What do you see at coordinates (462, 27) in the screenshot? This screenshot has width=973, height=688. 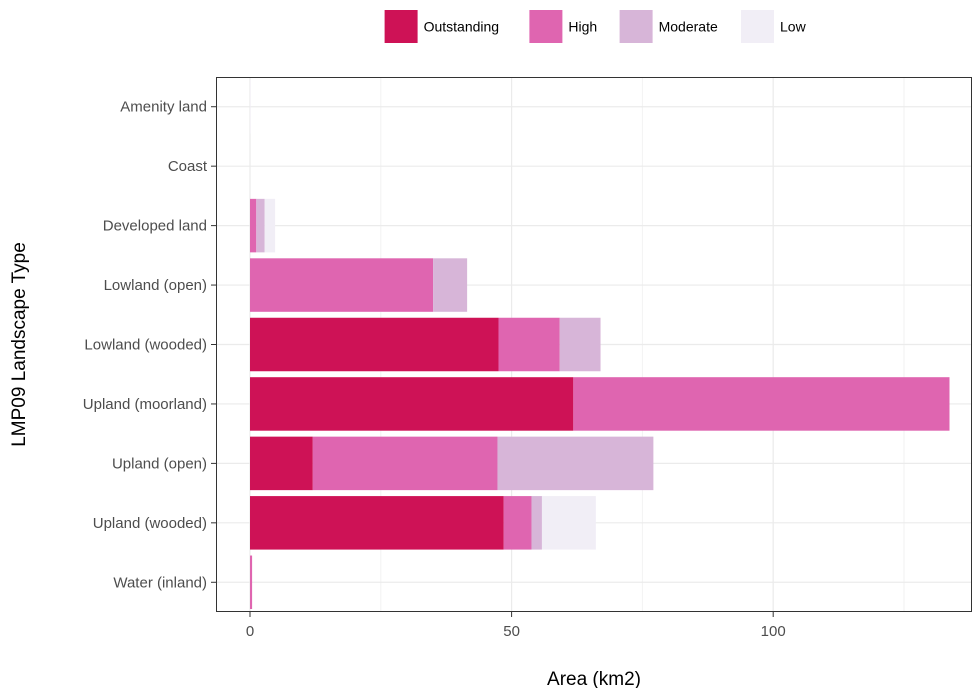 I see `legend-label-outstanding: Outstanding` at bounding box center [462, 27].